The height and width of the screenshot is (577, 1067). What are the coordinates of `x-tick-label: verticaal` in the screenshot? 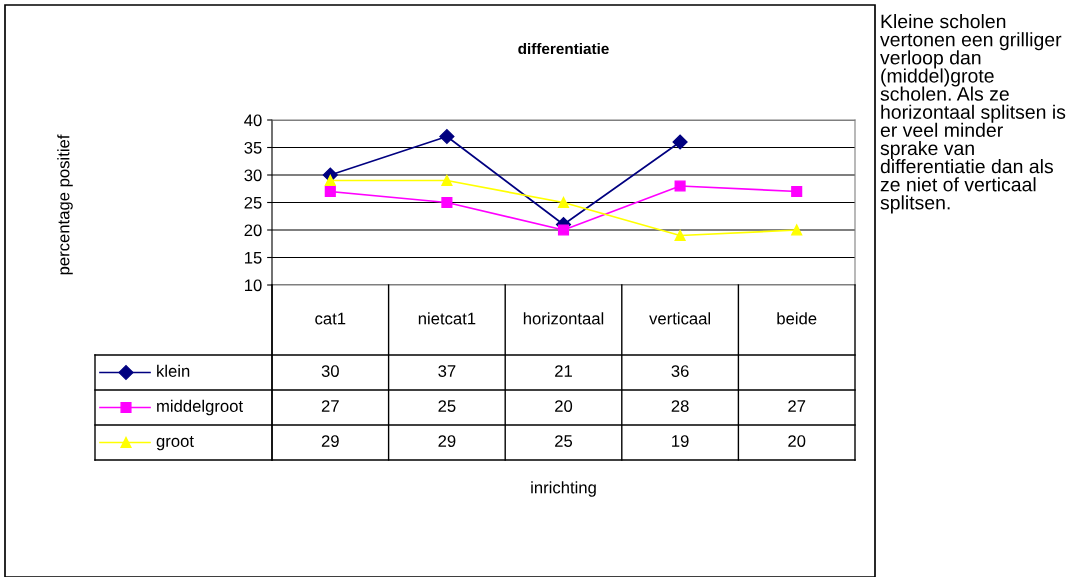 It's located at (680, 318).